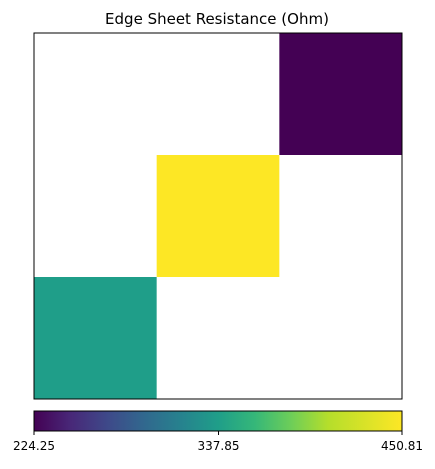 The height and width of the screenshot is (469, 435). What do you see at coordinates (219, 446) in the screenshot?
I see `colorbar-tick-label: 337.85` at bounding box center [219, 446].